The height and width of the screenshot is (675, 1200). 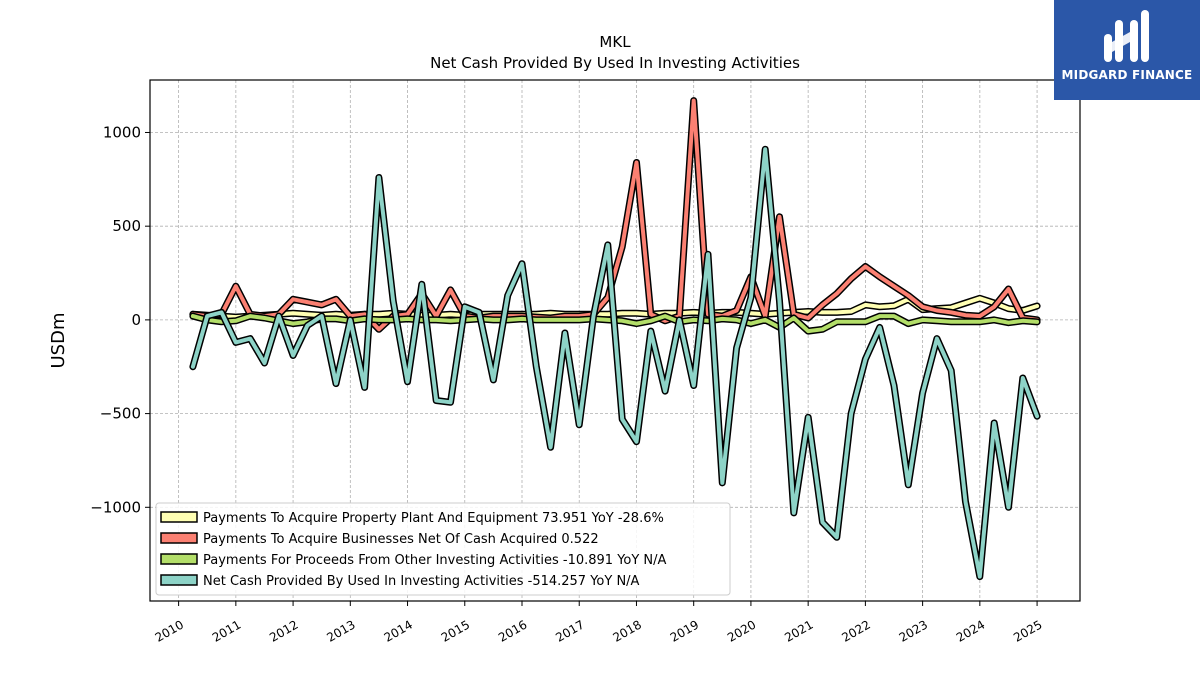 What do you see at coordinates (1126, 36) in the screenshot?
I see `logo-mark-icon` at bounding box center [1126, 36].